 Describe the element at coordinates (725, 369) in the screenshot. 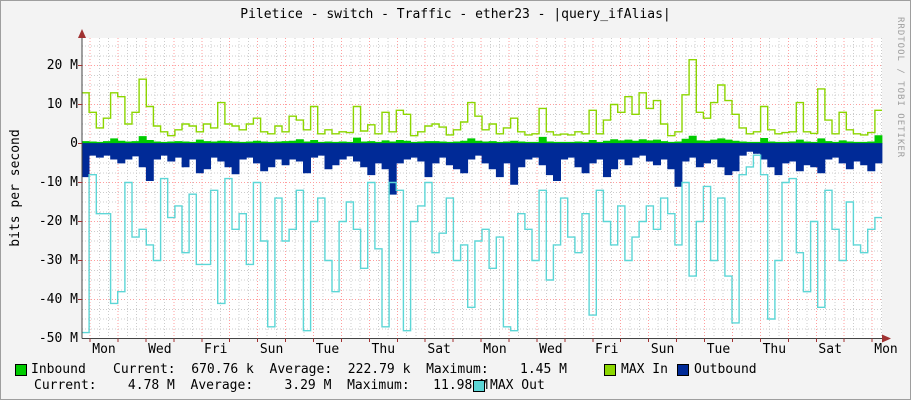

I see `legend-outbound-label: Outbound` at that location.